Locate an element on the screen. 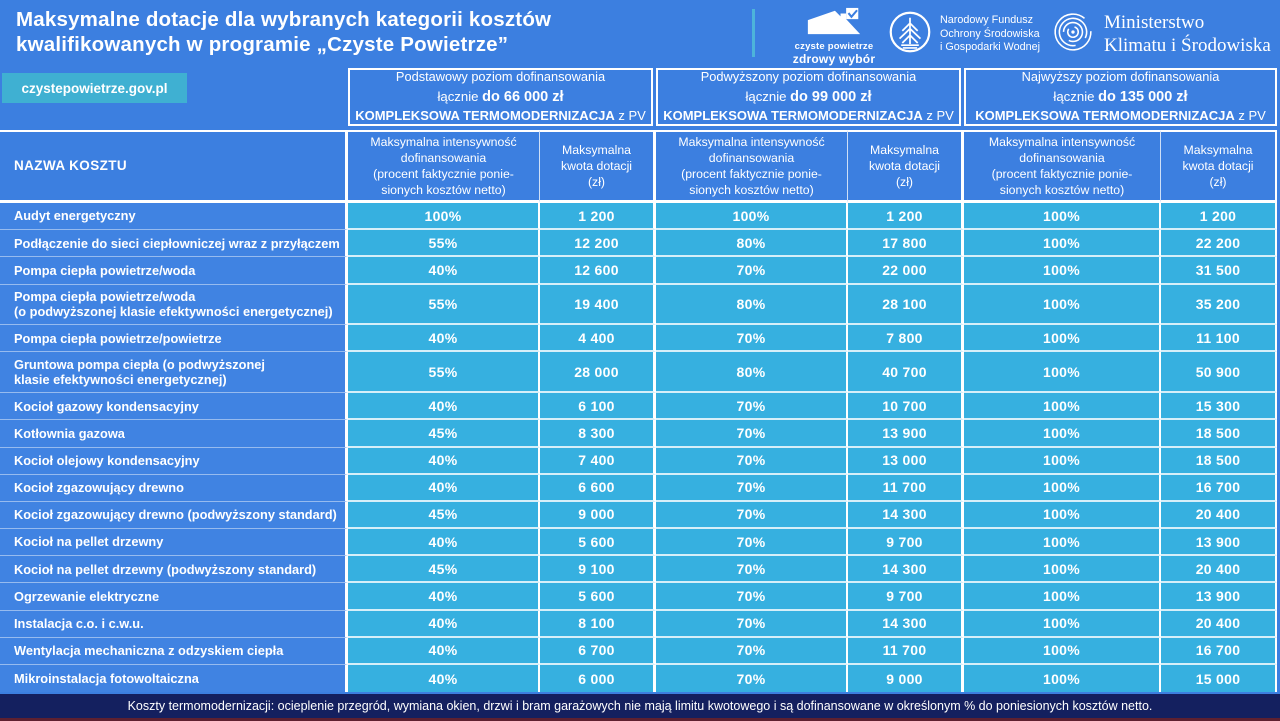  cost-name-cell: Kocioł zgazowujący drewno is located at coordinates (174, 488).